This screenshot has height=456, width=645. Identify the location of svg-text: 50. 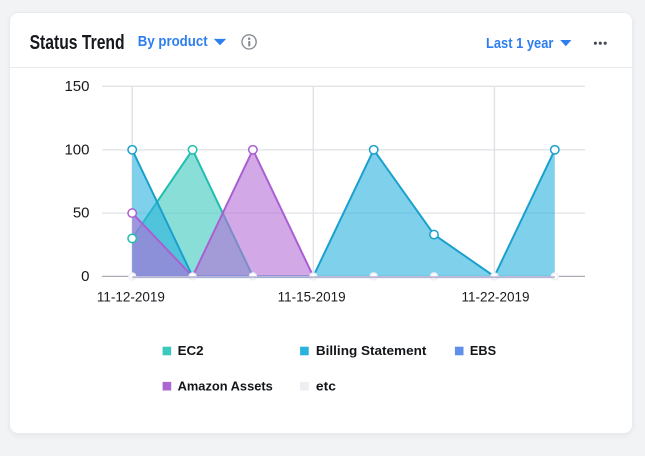
(81, 213).